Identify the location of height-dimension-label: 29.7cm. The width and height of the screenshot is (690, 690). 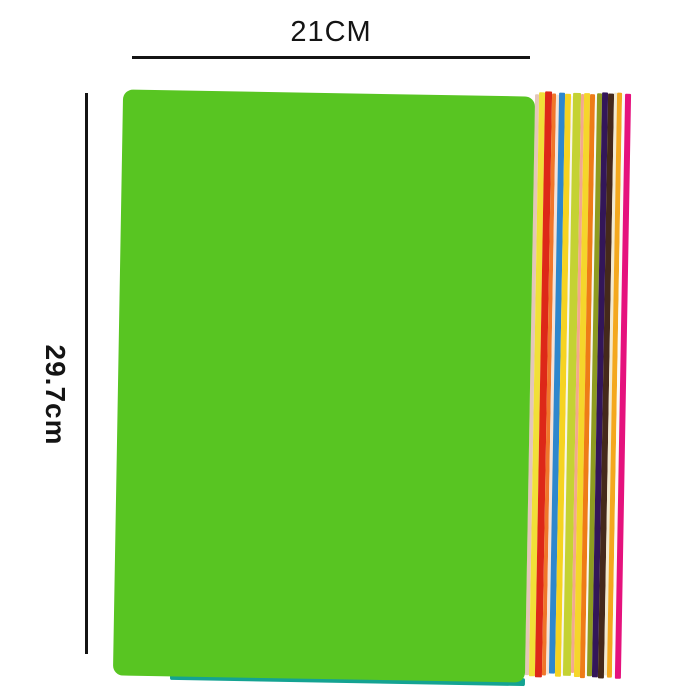
(55, 395).